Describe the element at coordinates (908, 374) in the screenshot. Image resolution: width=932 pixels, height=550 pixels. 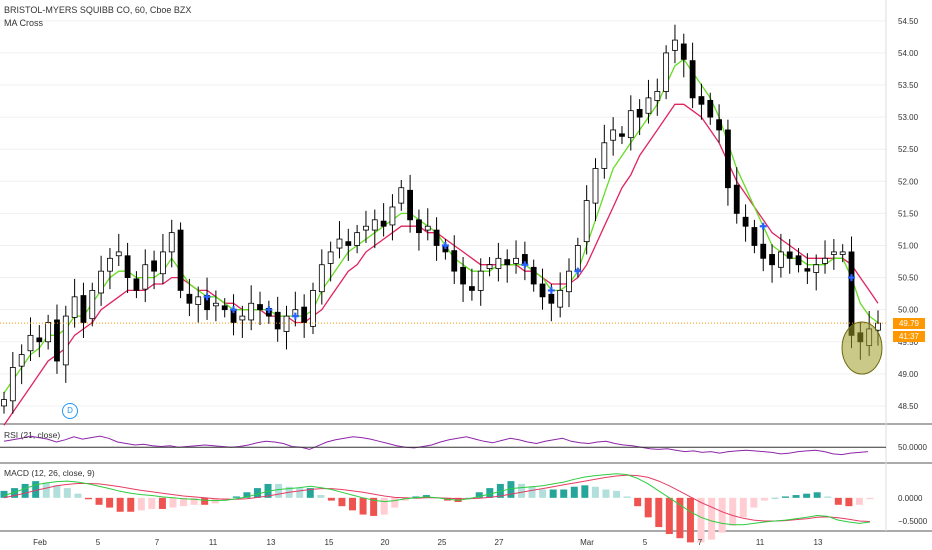
I see `price-tick-label: 49.00` at that location.